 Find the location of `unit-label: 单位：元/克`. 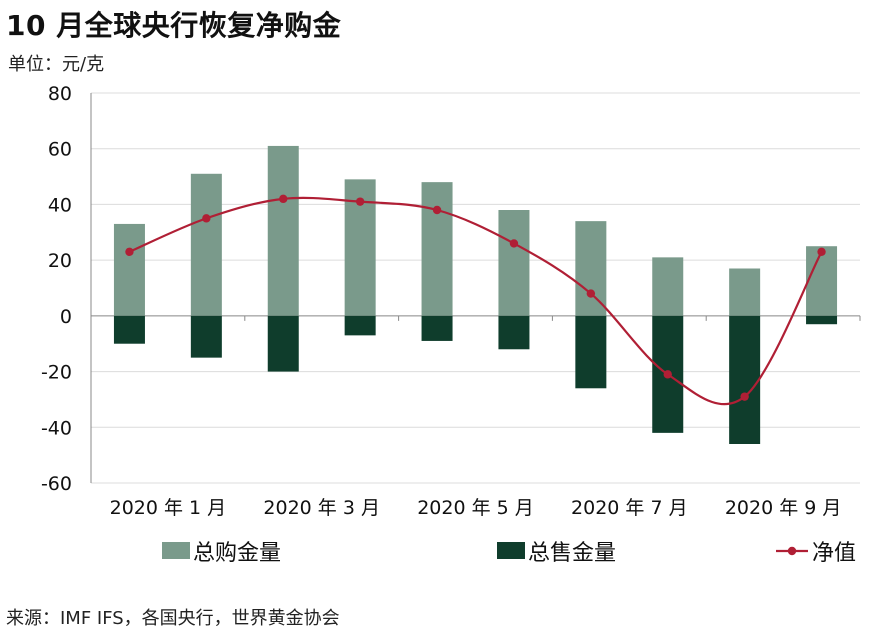

unit-label: 单位：元/克 is located at coordinates (56, 64).